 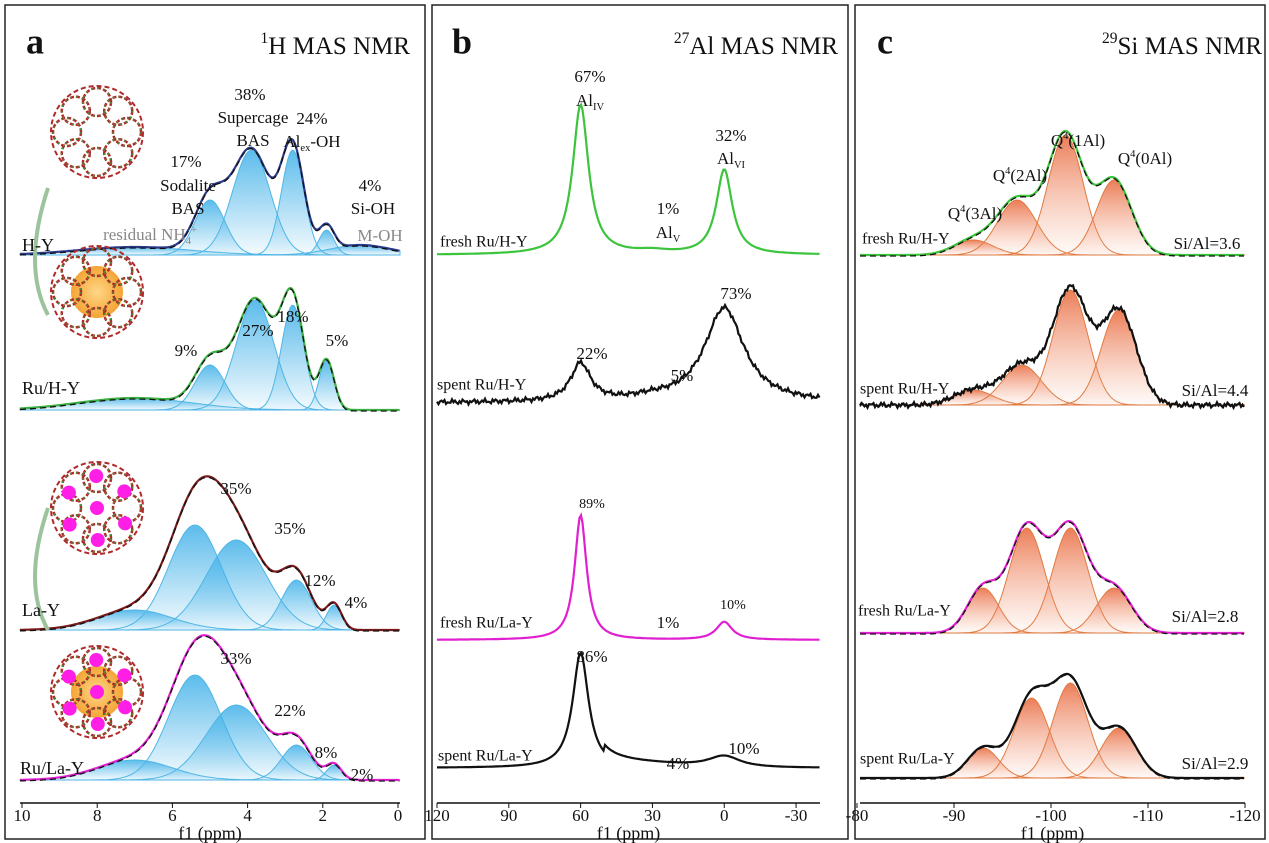 I want to click on label-part: (0Al), so click(x=1153, y=158).